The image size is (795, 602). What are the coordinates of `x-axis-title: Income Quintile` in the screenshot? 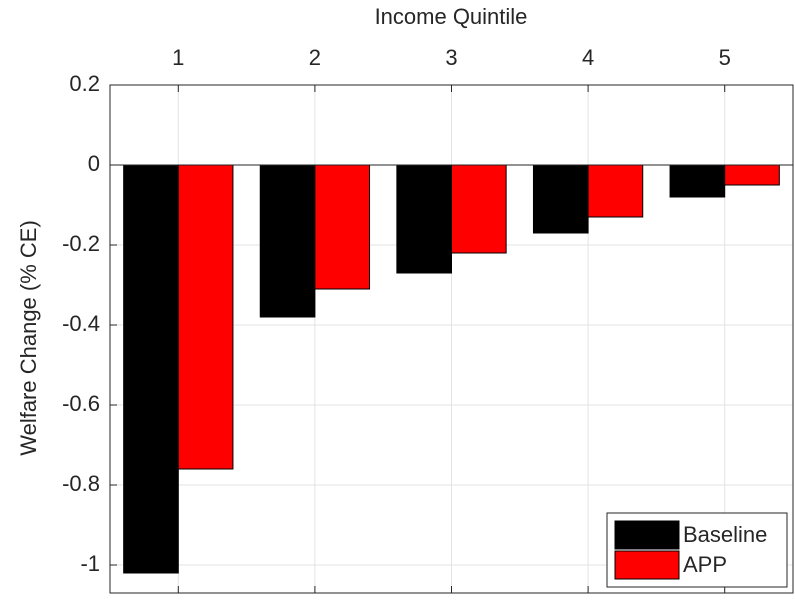 It's located at (451, 16).